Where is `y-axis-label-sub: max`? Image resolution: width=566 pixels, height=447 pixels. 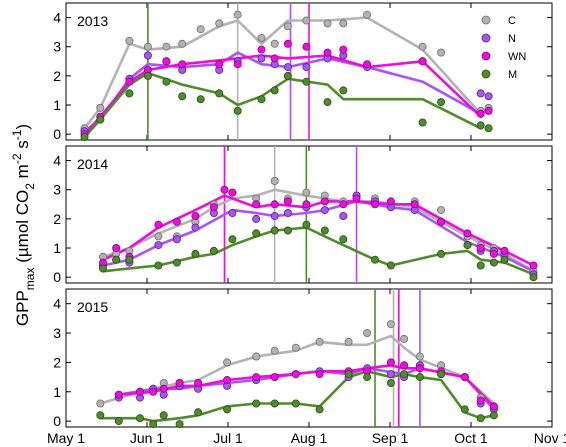 y-axis-label-sub: max is located at coordinates (30, 279).